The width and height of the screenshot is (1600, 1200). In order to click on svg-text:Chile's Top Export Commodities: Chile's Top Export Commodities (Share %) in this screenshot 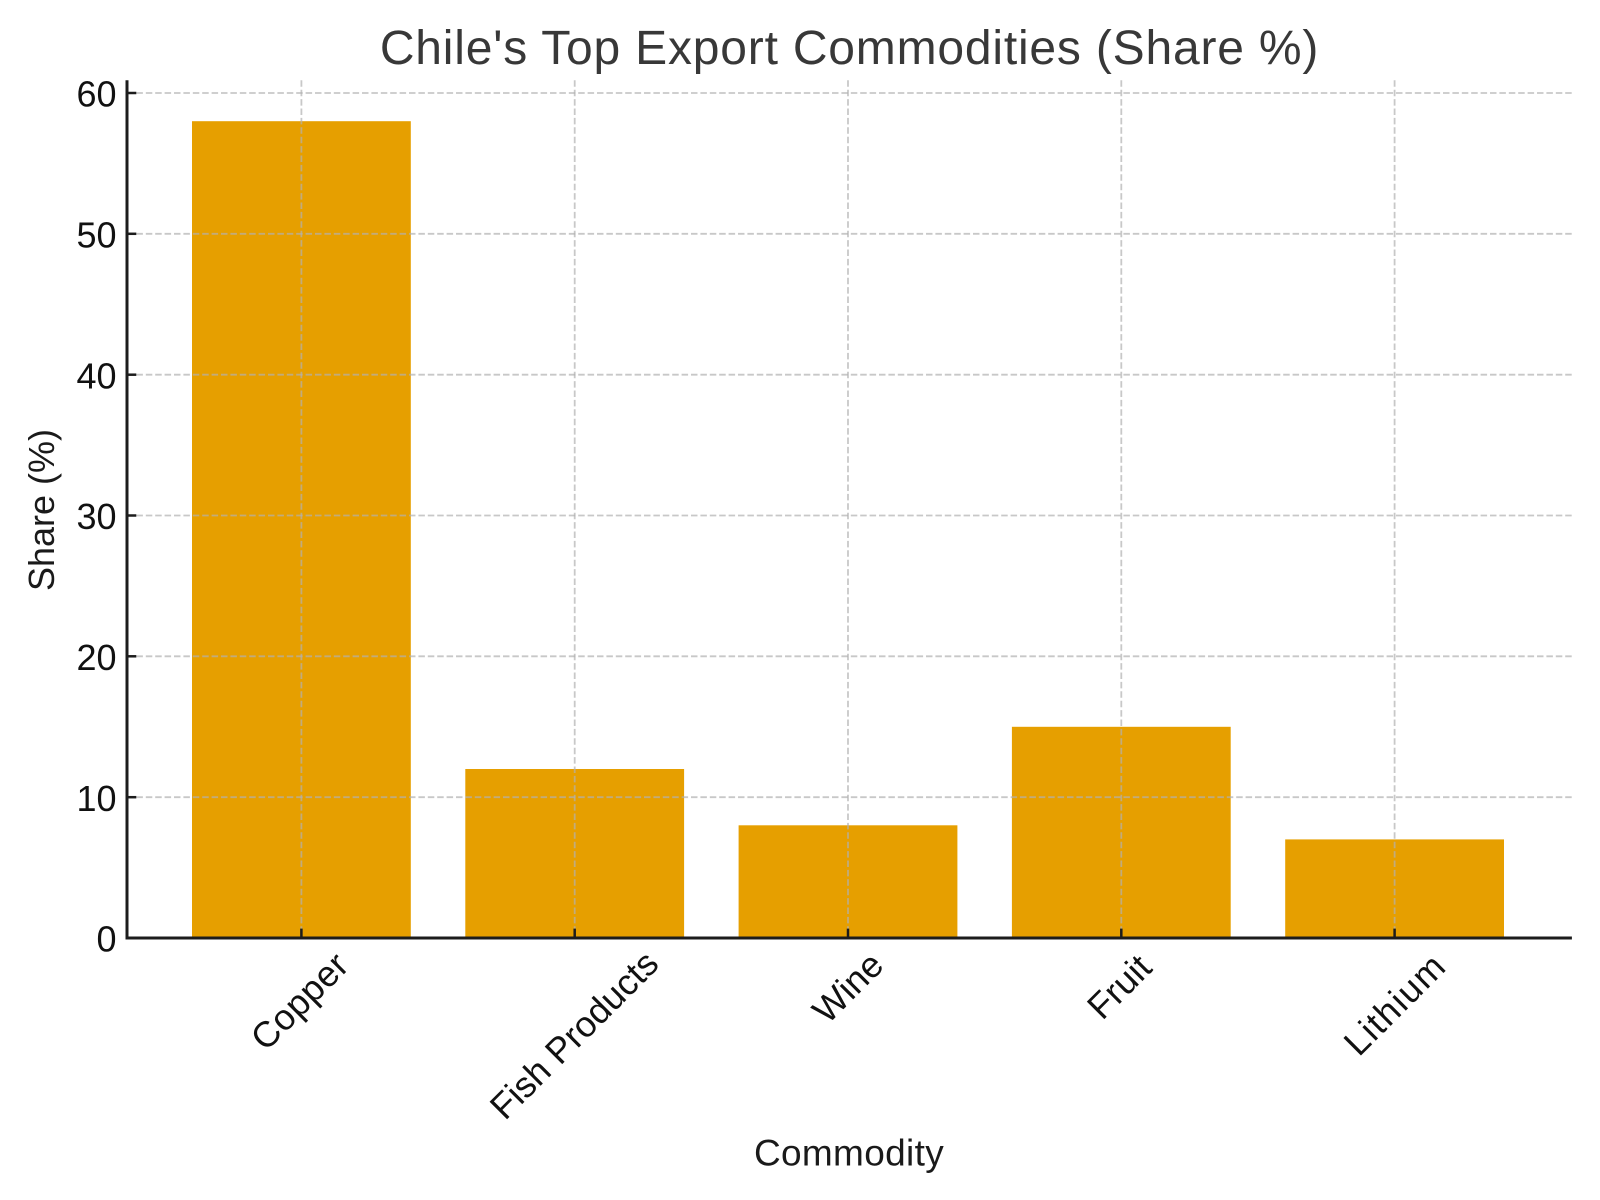, I will do `click(849, 48)`.